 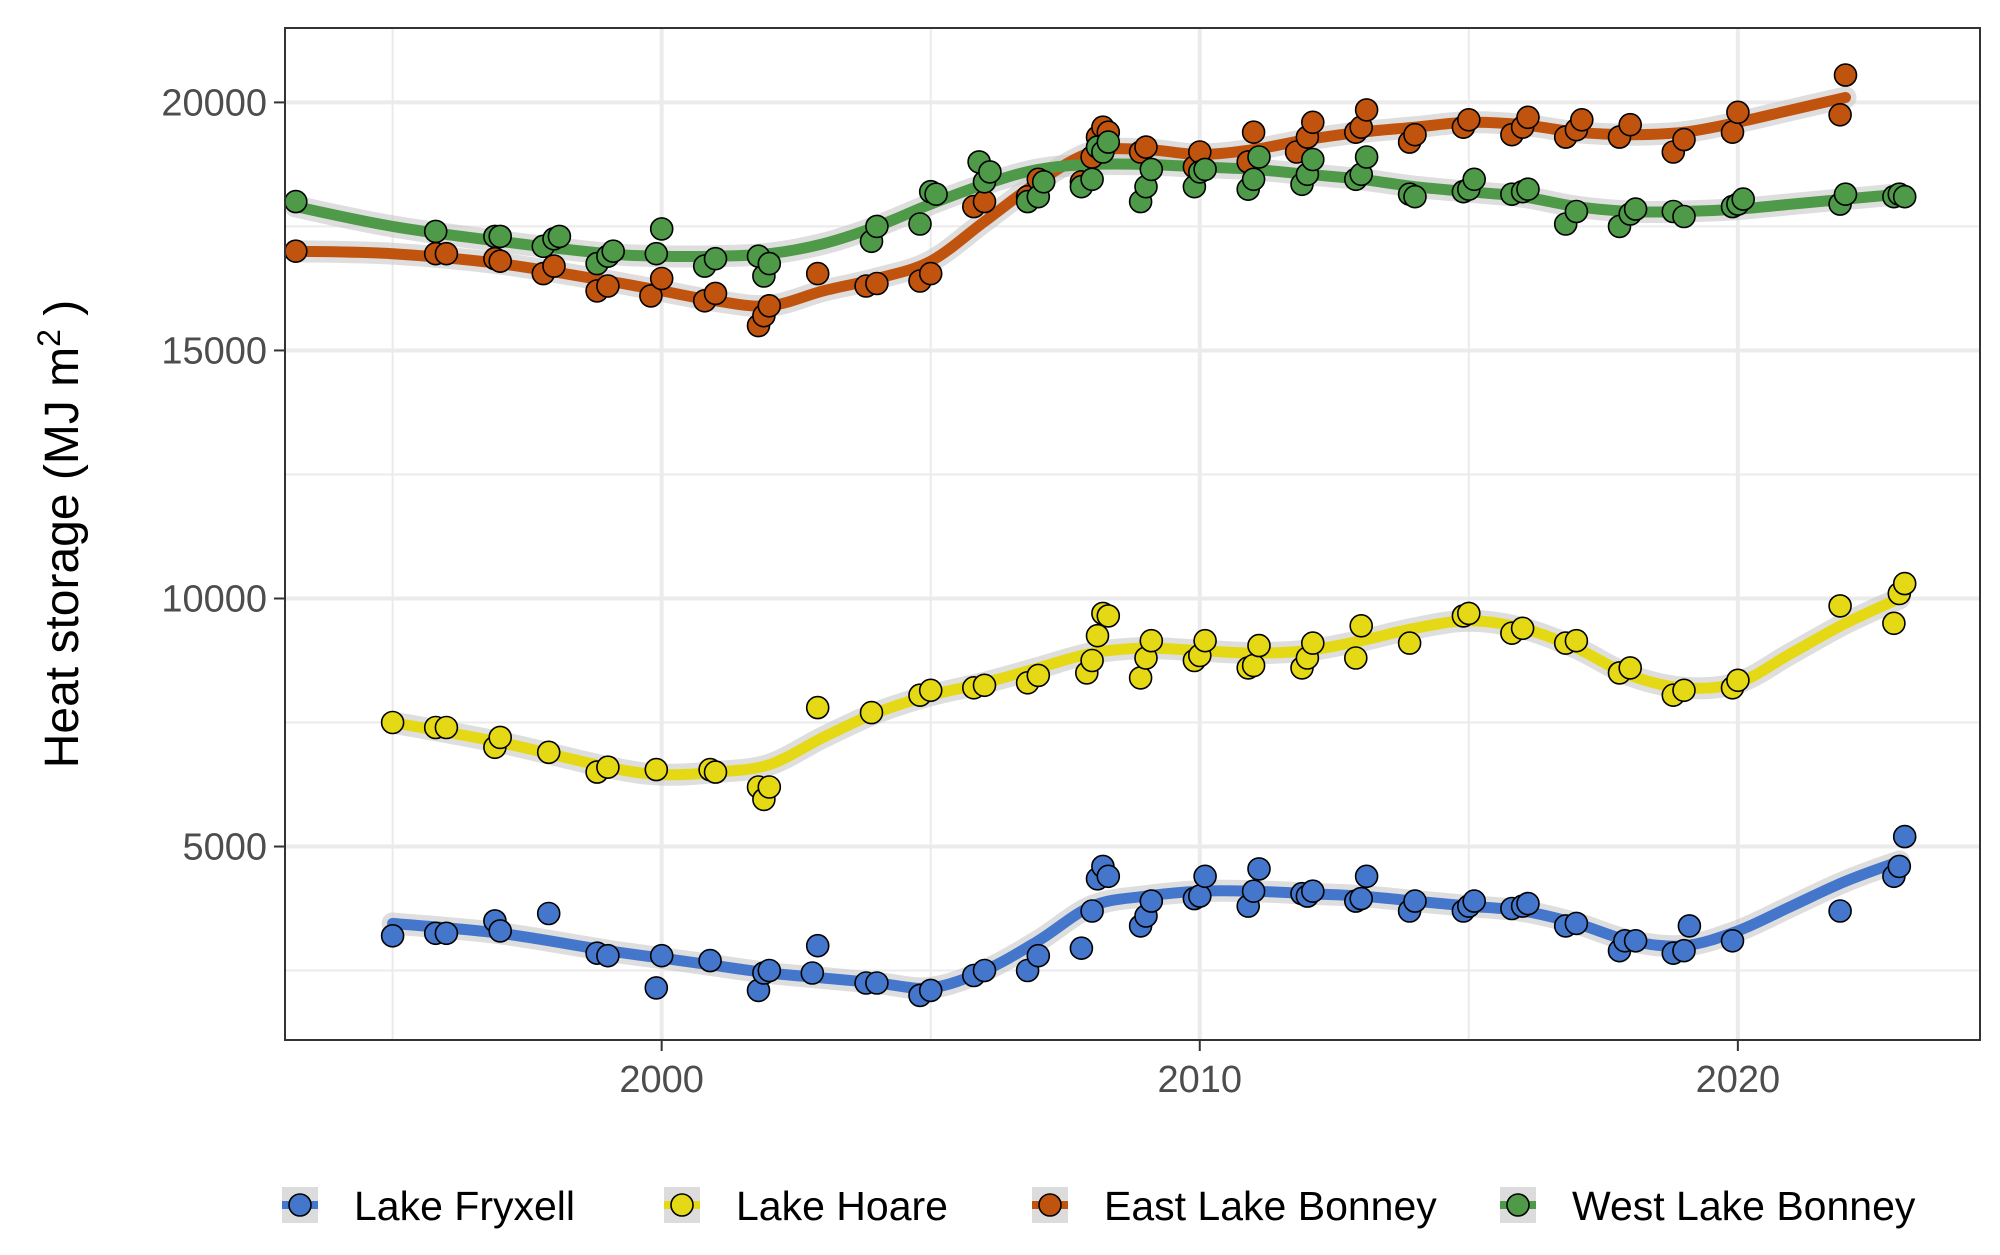 I want to click on x-tick-label: 2010, so click(x=1199, y=1080).